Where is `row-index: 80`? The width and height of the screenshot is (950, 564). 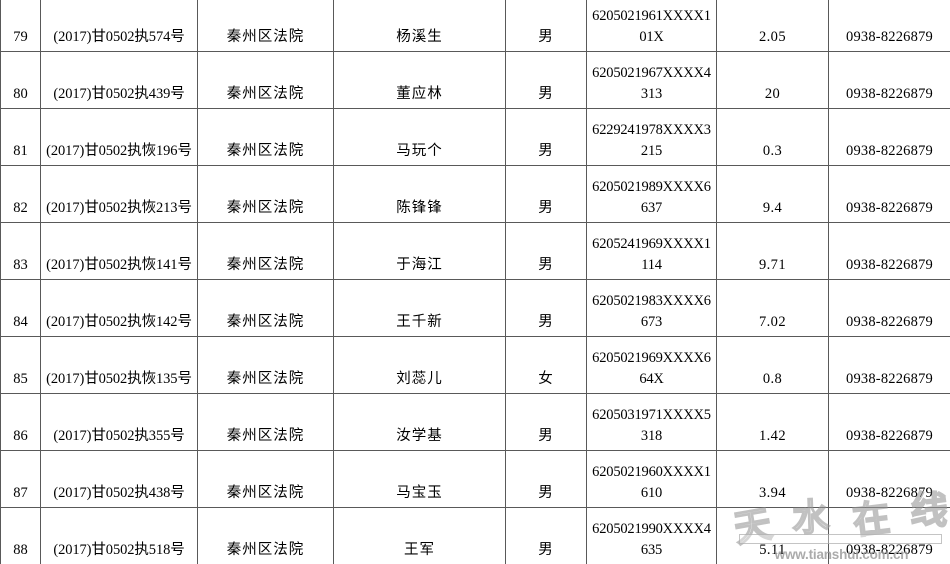
row-index: 80 is located at coordinates (20, 79).